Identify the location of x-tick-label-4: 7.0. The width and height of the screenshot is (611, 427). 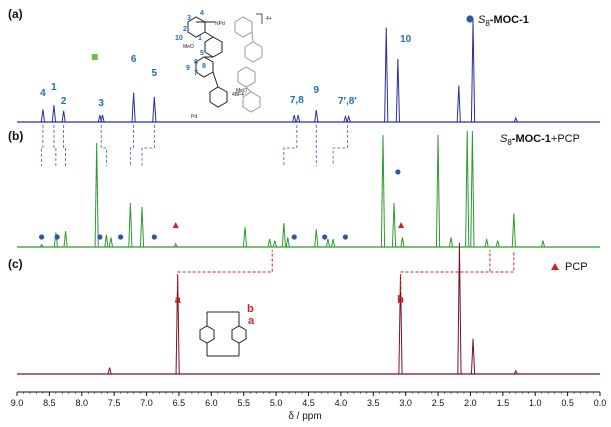
(146, 403).